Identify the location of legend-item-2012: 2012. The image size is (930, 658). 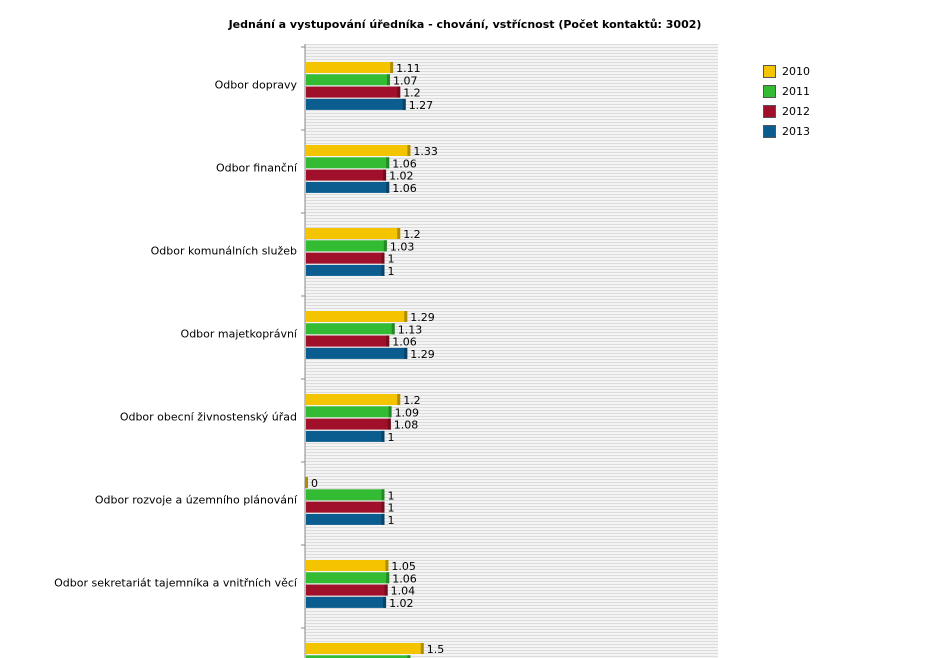
(786, 111).